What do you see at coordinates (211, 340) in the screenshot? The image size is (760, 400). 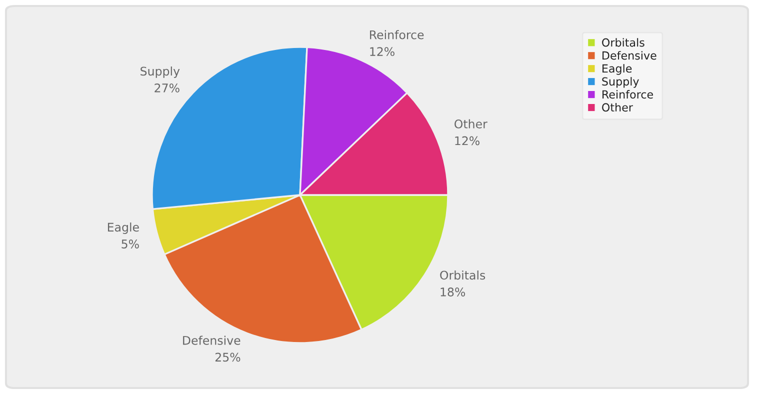 I see `slice-label: Defensive` at bounding box center [211, 340].